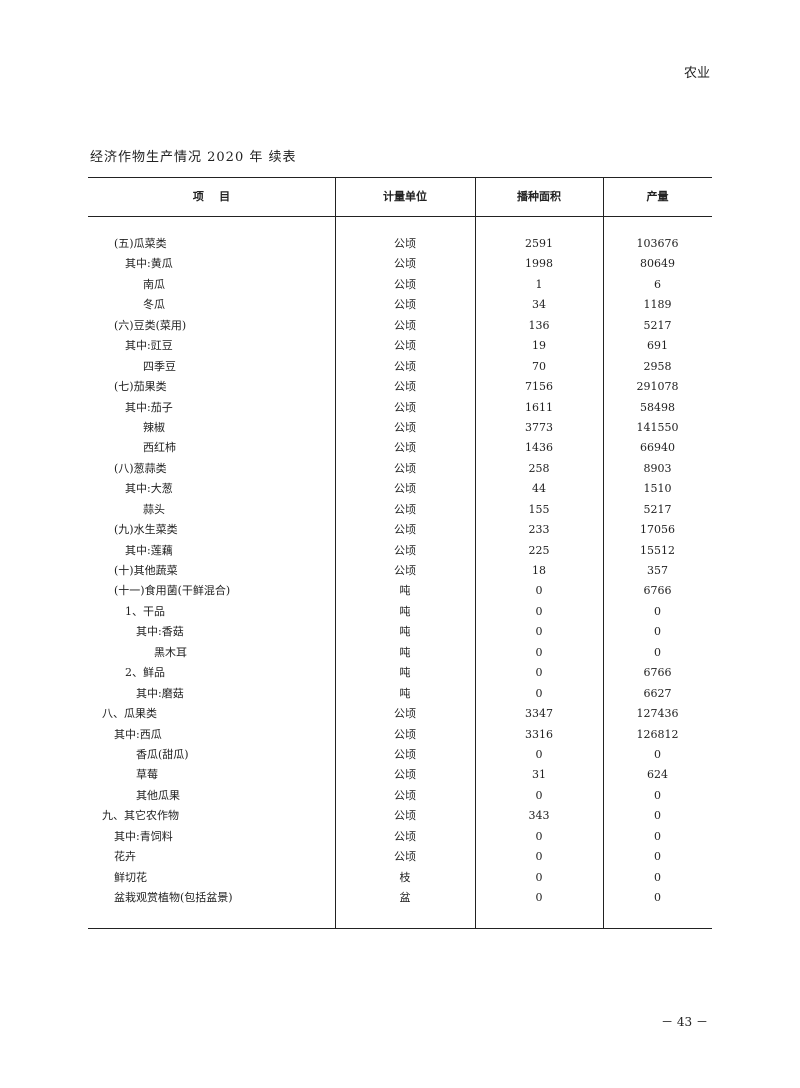  What do you see at coordinates (125, 857) in the screenshot?
I see `row-name: 花卉` at bounding box center [125, 857].